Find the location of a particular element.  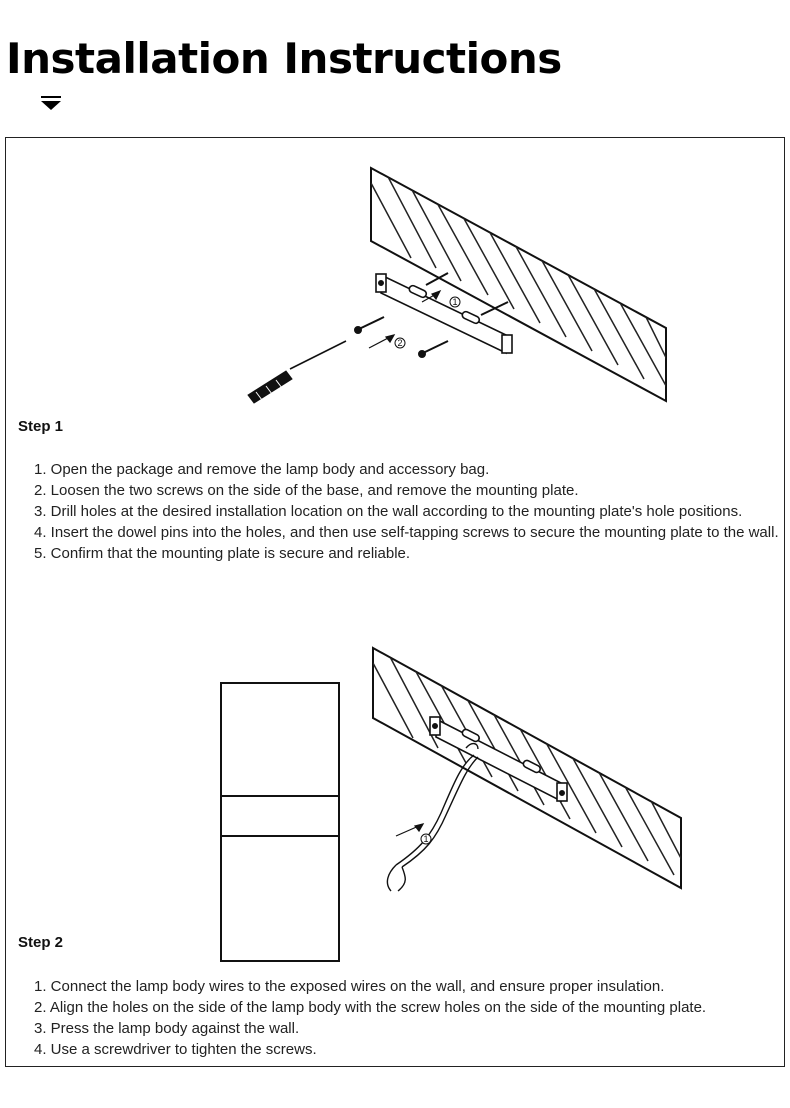

callout-label: 2 is located at coordinates (400, 343).